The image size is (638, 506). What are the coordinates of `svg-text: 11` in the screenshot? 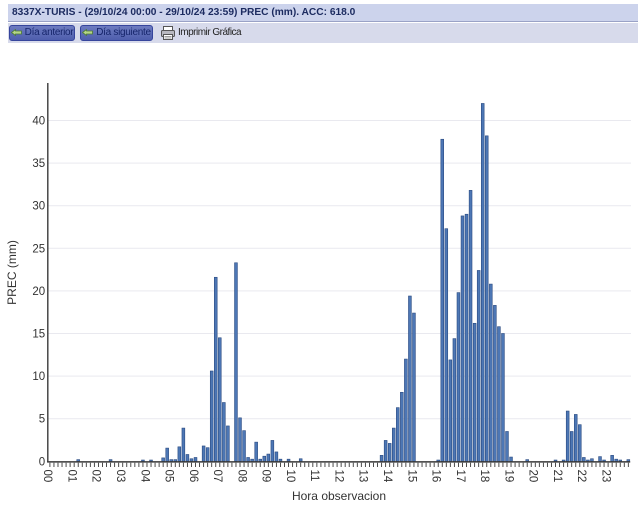 It's located at (314, 476).